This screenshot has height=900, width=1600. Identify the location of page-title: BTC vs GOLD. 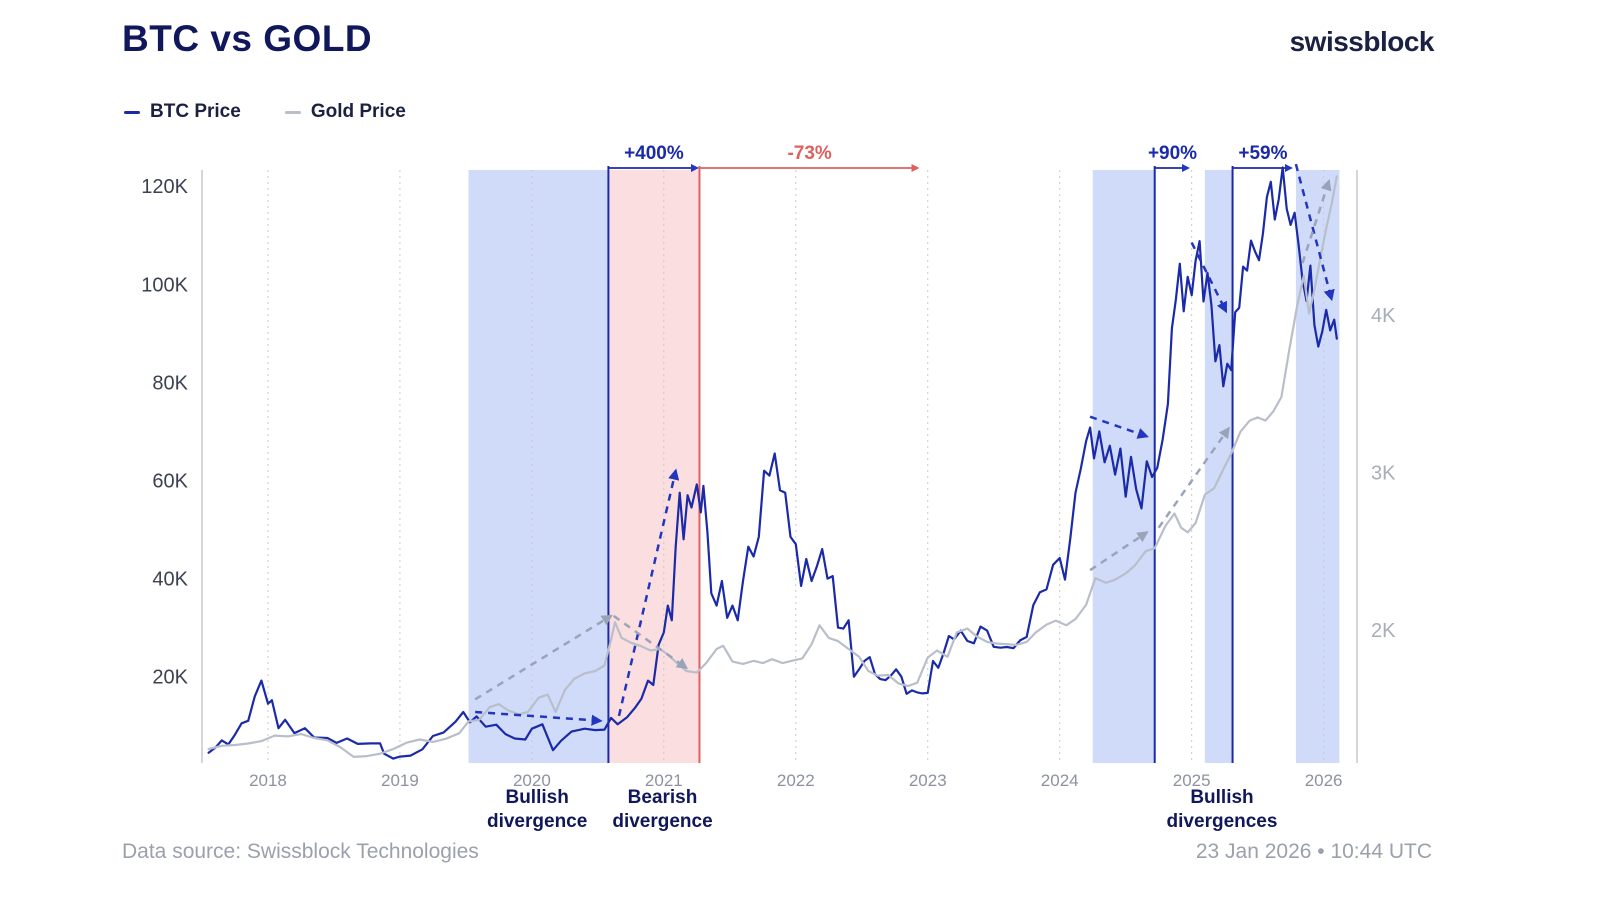
(247, 38).